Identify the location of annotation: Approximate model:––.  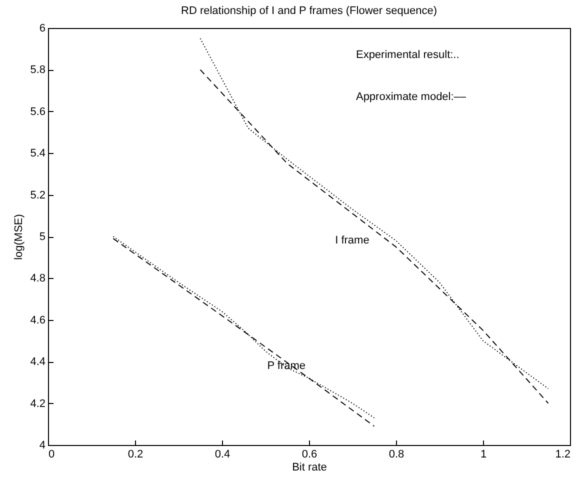
(411, 97).